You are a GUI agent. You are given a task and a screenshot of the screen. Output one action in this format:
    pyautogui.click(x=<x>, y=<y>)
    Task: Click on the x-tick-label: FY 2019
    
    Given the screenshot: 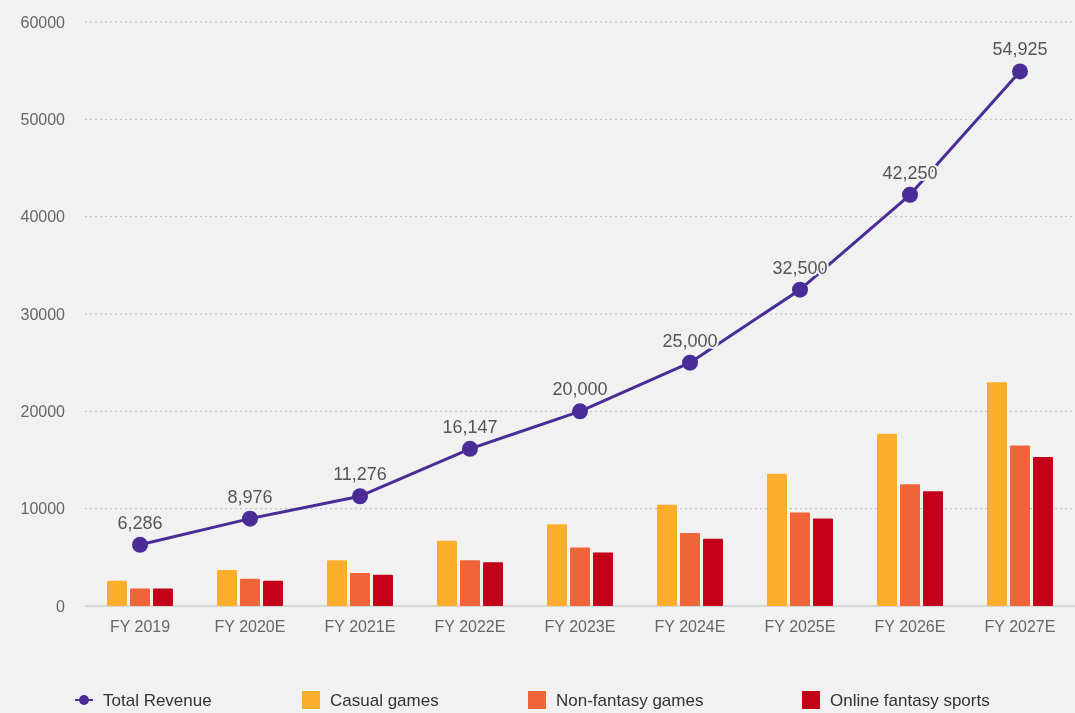 What is the action you would take?
    pyautogui.click(x=140, y=626)
    